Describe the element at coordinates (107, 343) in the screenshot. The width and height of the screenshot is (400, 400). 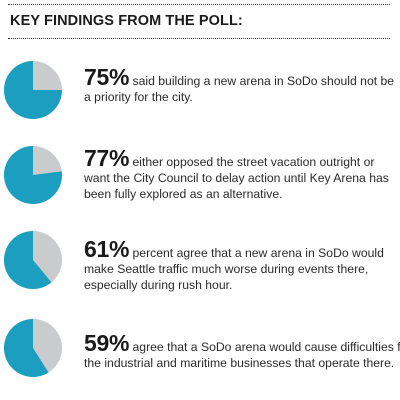
I see `finding-4-percent: 59%` at that location.